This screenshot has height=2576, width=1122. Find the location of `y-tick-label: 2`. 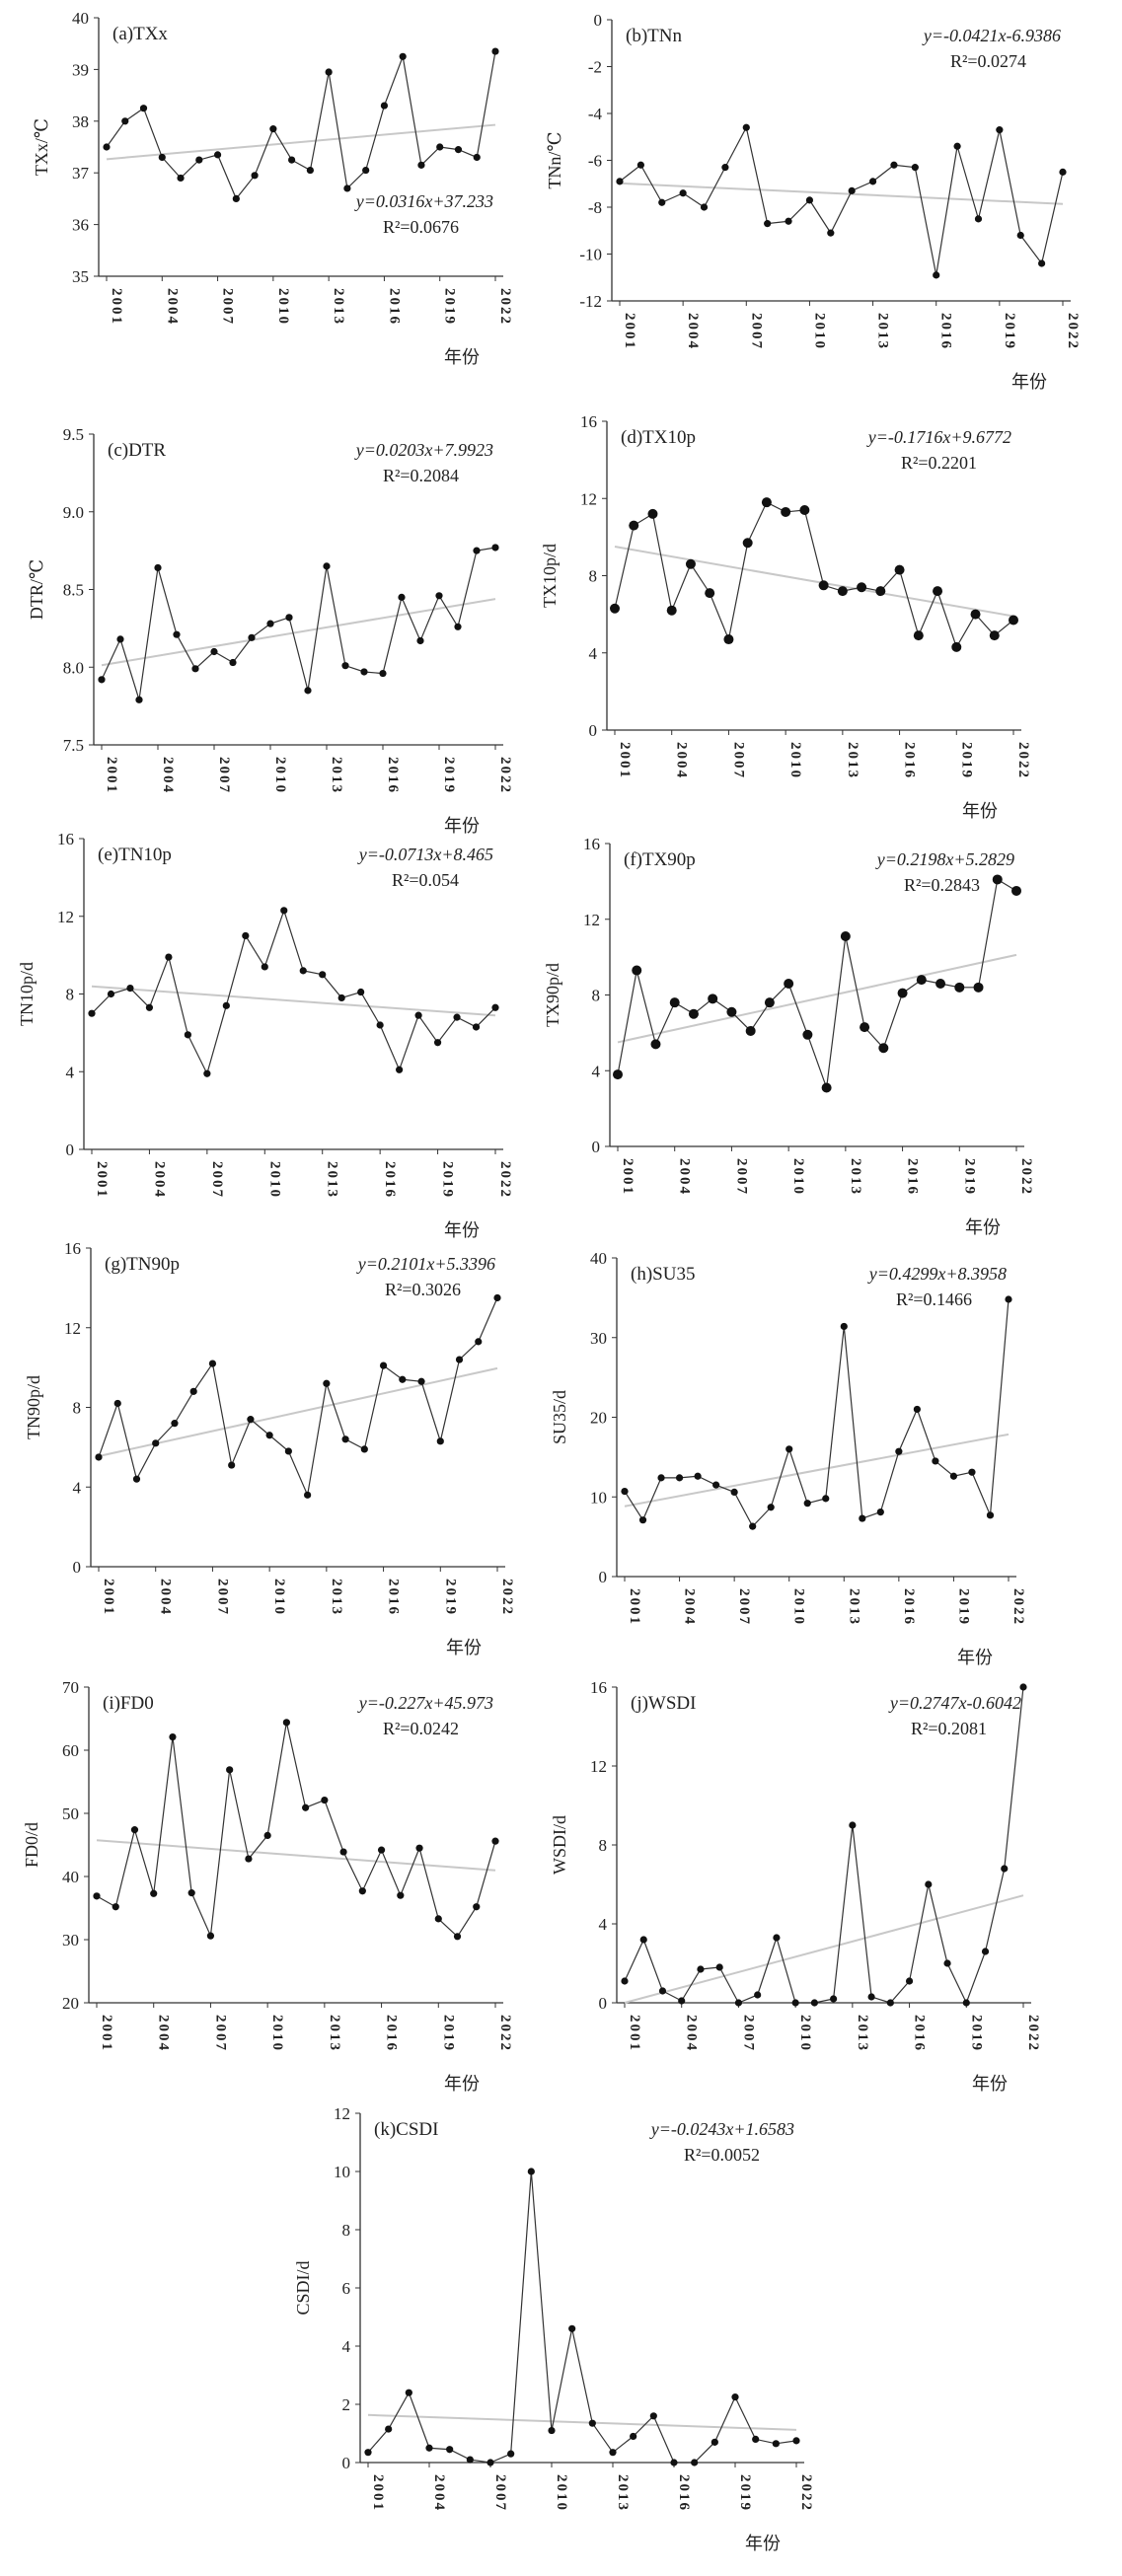

y-tick-label: 2 is located at coordinates (346, 2404).